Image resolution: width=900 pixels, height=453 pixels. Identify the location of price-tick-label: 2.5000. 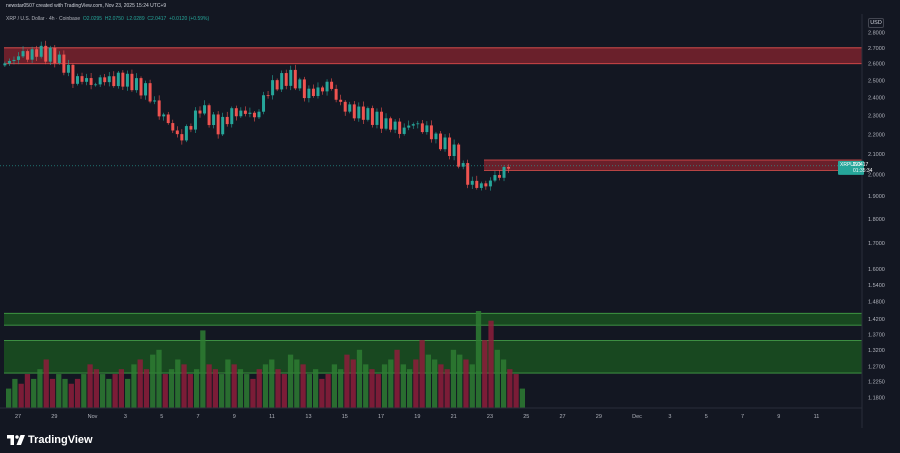
(876, 81).